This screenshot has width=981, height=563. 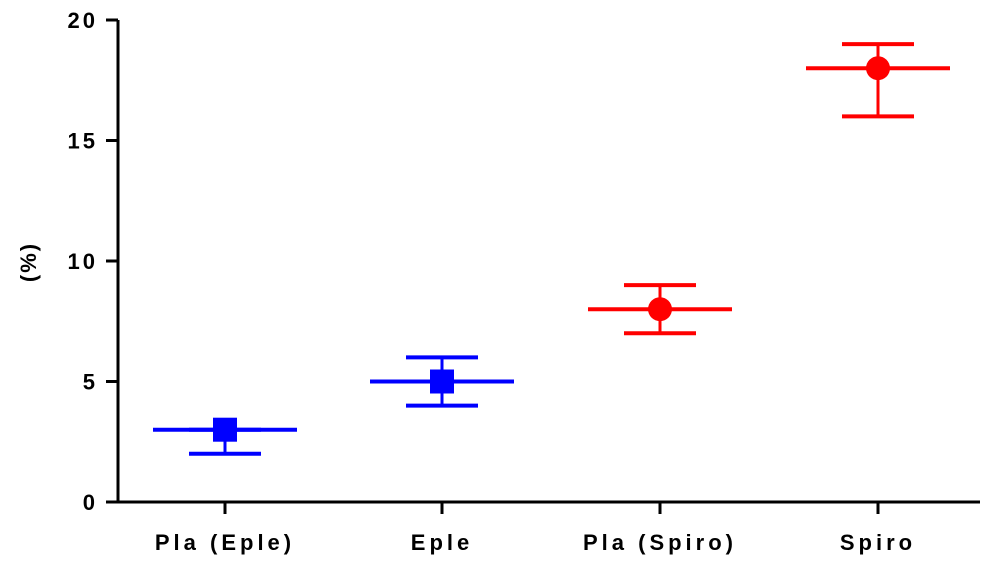 What do you see at coordinates (28, 262) in the screenshot?
I see `y-axis-title: (%)` at bounding box center [28, 262].